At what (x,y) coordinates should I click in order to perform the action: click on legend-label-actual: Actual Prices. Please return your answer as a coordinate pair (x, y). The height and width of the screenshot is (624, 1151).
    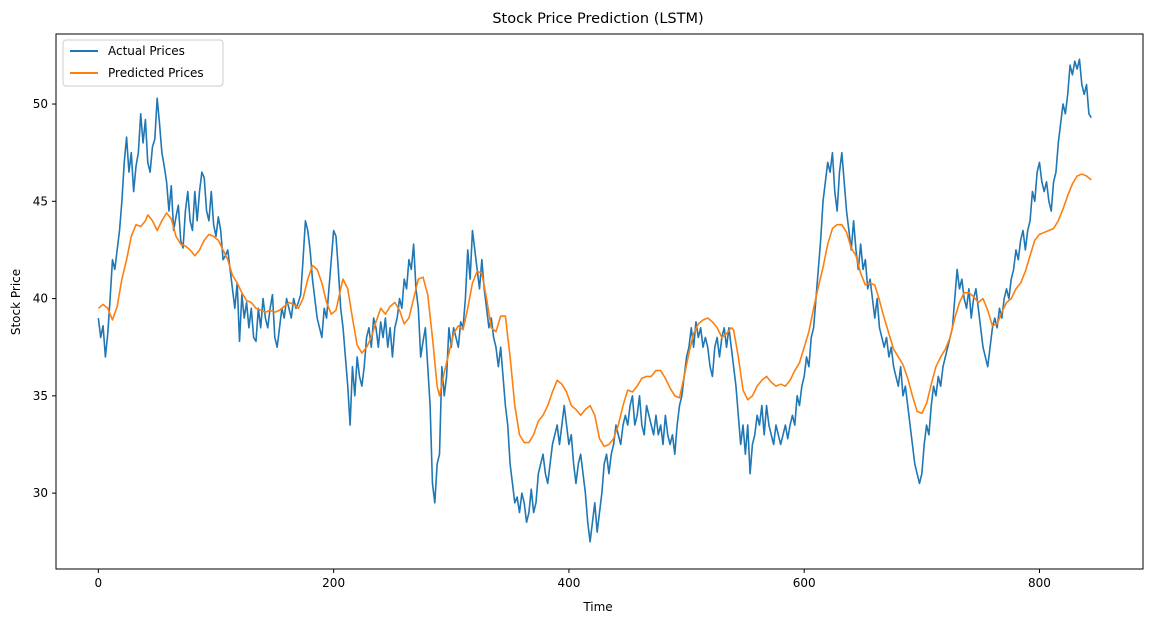
    Looking at the image, I should click on (146, 51).